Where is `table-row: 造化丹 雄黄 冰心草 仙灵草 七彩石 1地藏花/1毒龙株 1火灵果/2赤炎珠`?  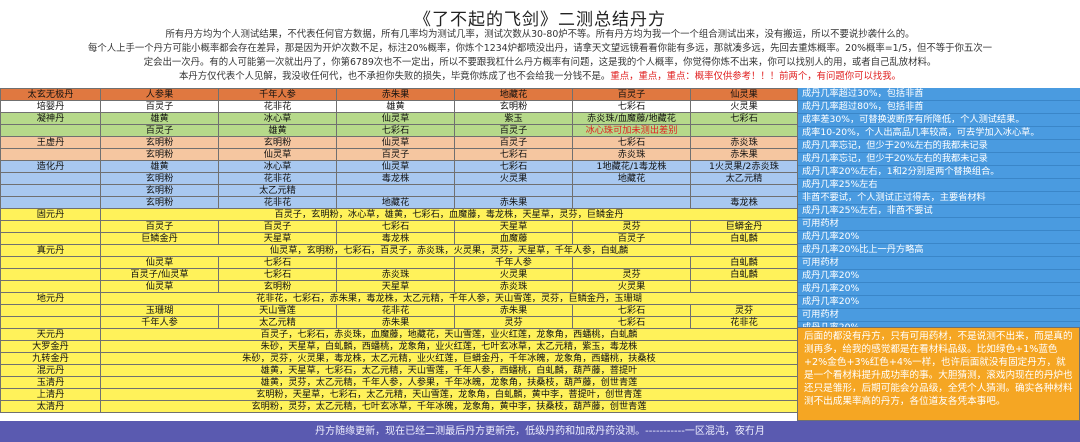
table-row: 造化丹 雄黄 冰心草 仙灵草 七彩石 1地藏花/1毒龙株 1火灵果/2赤炎珠 is located at coordinates (399, 166).